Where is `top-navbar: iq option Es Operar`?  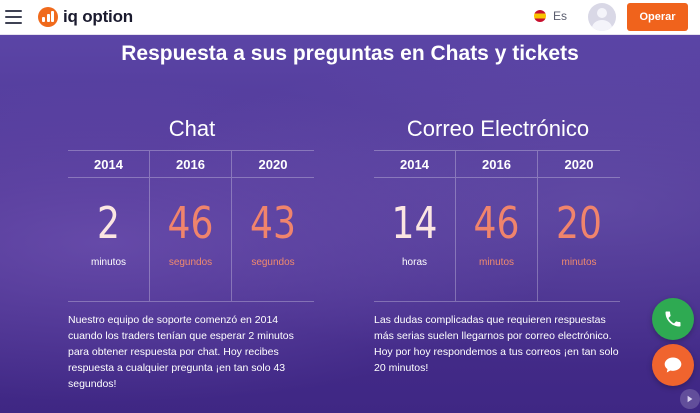
top-navbar: iq option Es Operar is located at coordinates (350, 17).